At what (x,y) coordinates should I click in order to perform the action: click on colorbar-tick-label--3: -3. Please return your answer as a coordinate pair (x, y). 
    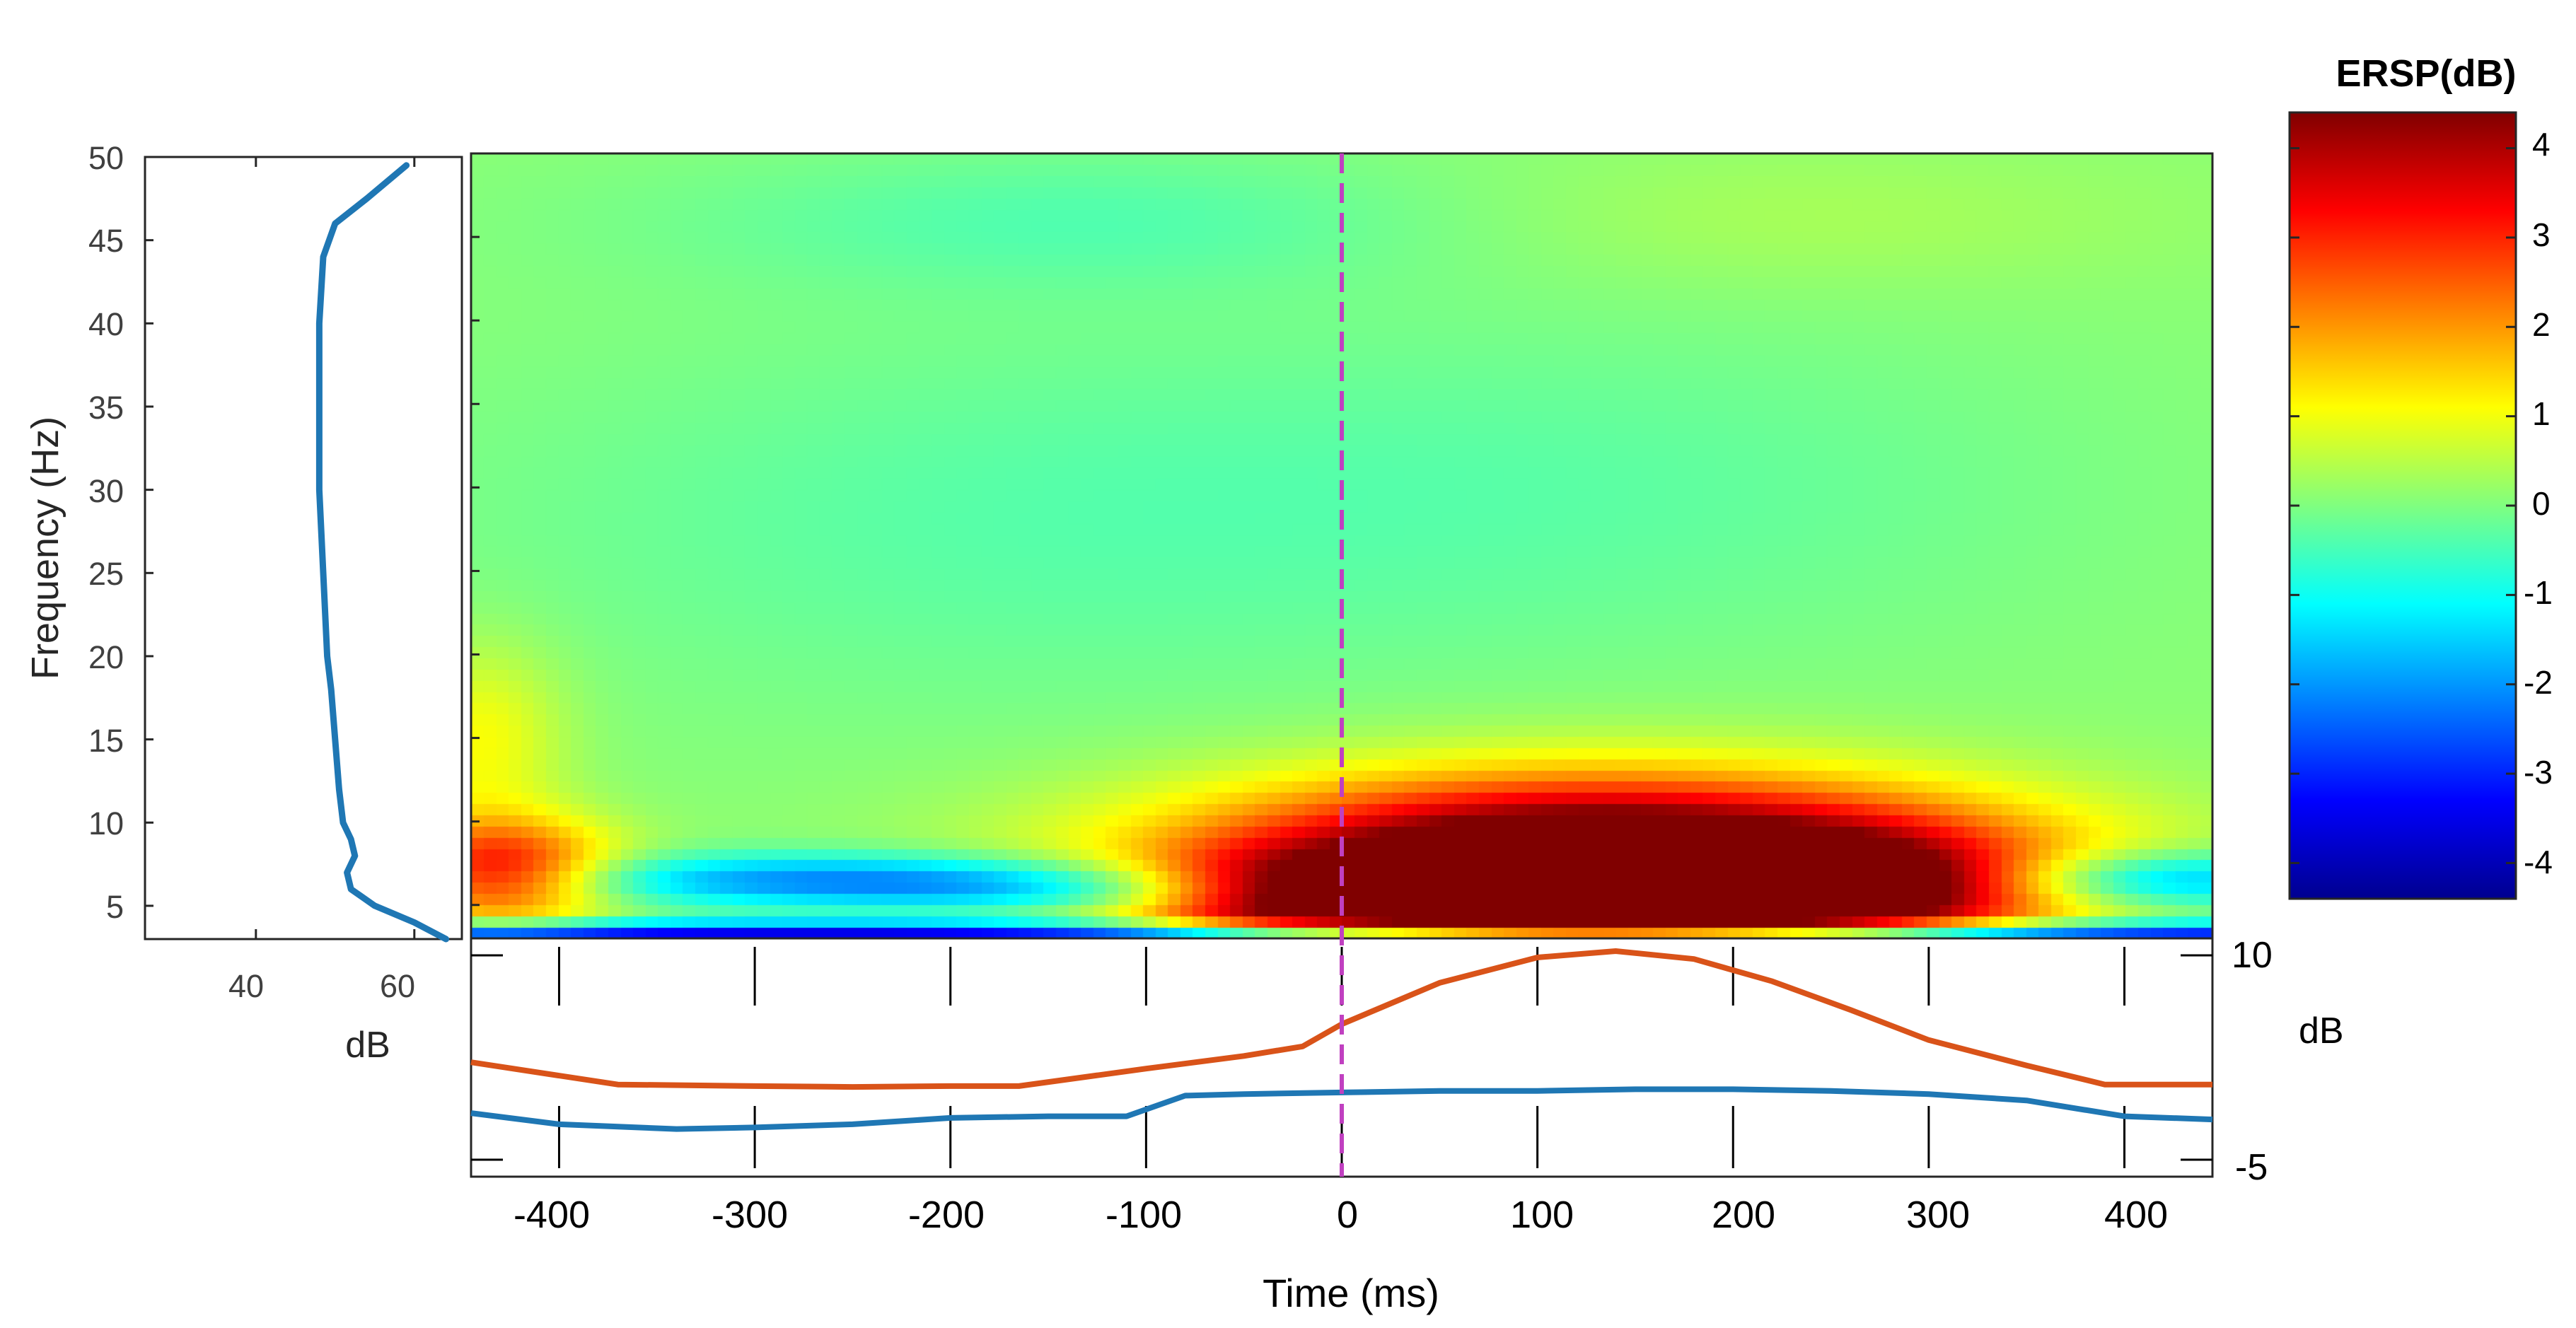
    Looking at the image, I should click on (2538, 772).